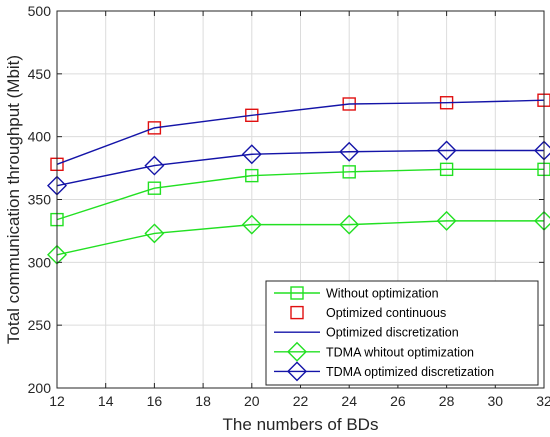 This screenshot has height=437, width=550. I want to click on legend-label: TDMA whitout optimization, so click(400, 352).